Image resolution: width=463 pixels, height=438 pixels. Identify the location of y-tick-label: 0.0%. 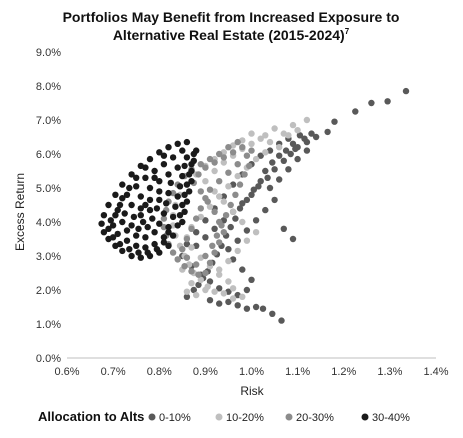
(48, 359).